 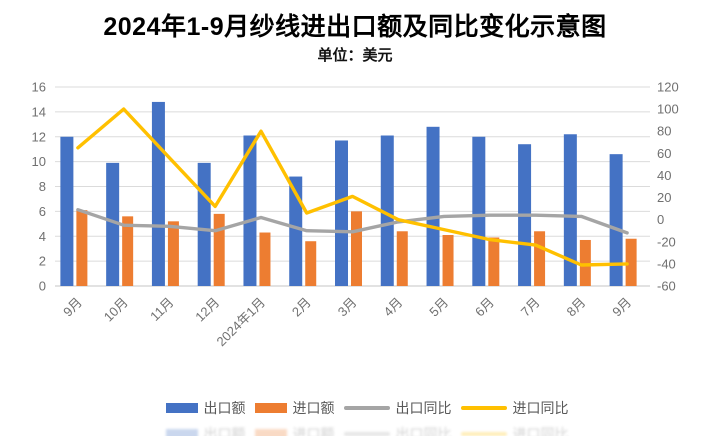 What do you see at coordinates (668, 109) in the screenshot?
I see `y-axis-label-right: 100` at bounding box center [668, 109].